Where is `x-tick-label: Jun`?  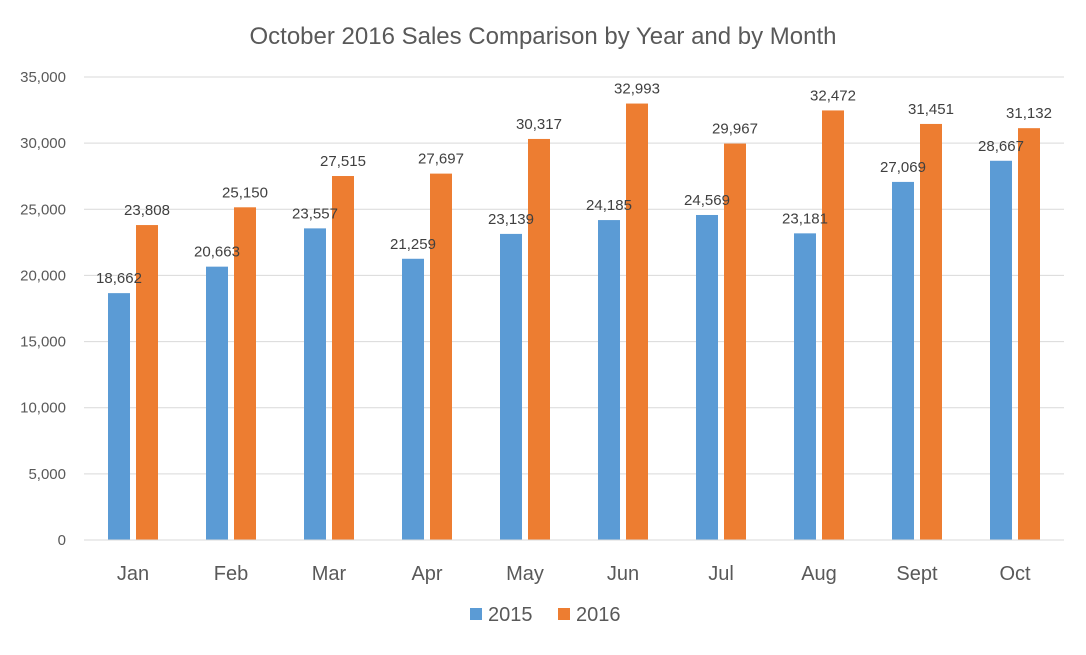 x-tick-label: Jun is located at coordinates (623, 574).